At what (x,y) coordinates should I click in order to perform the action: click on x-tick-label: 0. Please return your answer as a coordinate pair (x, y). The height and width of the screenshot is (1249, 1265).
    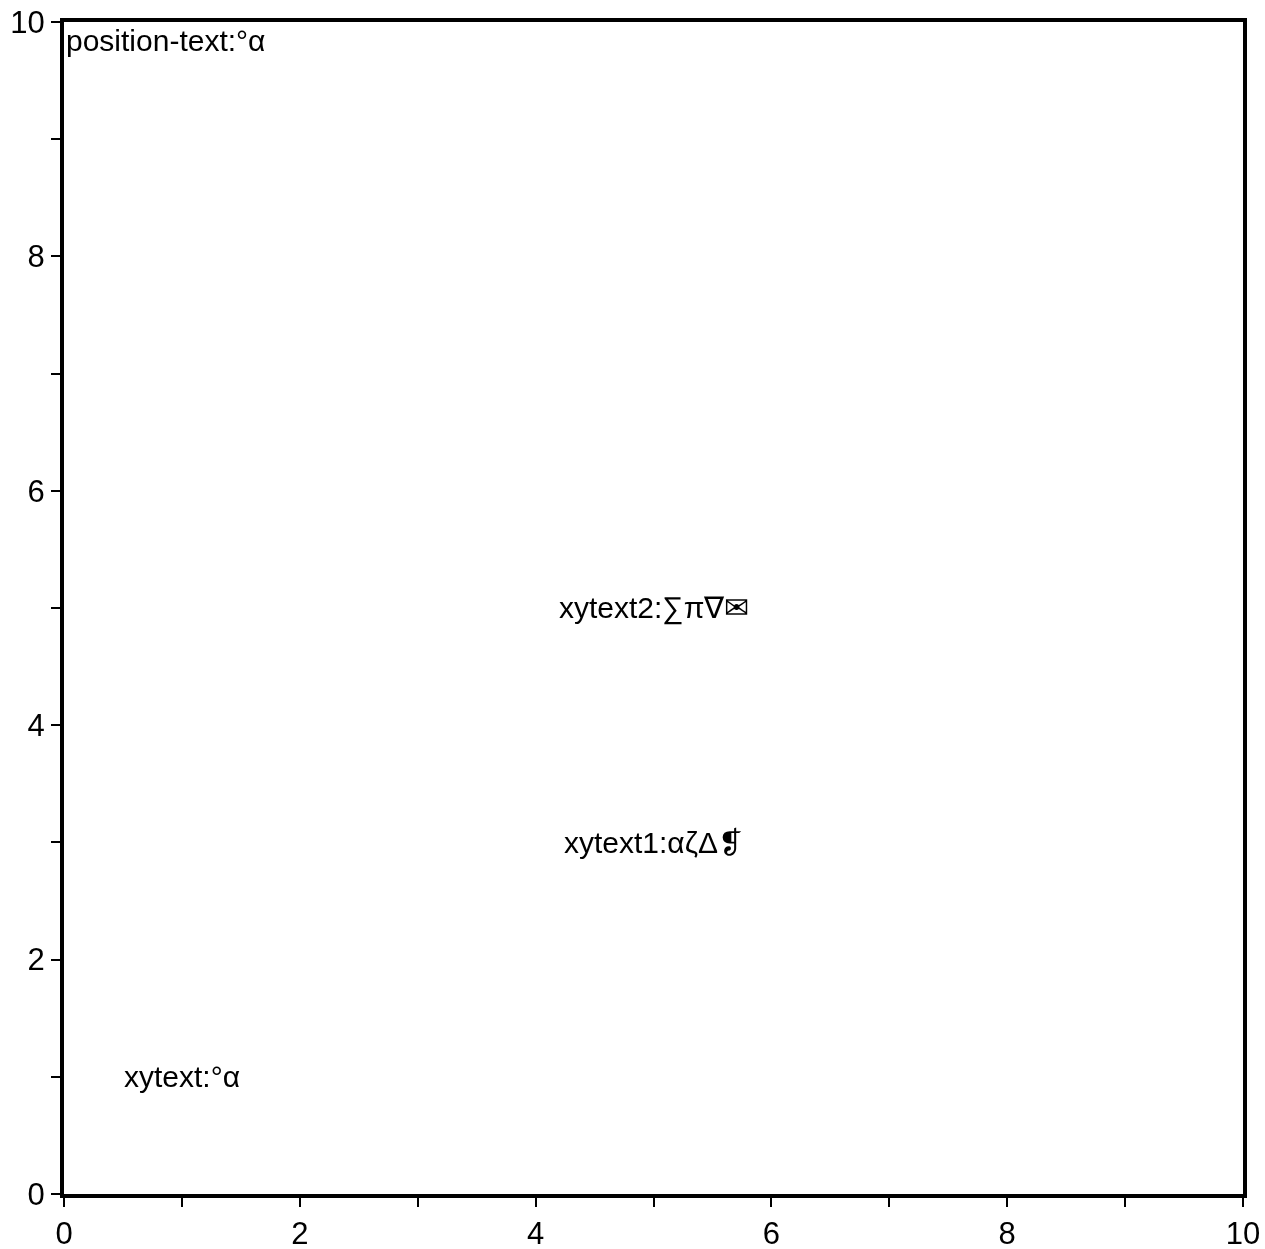
    Looking at the image, I should click on (64, 1232).